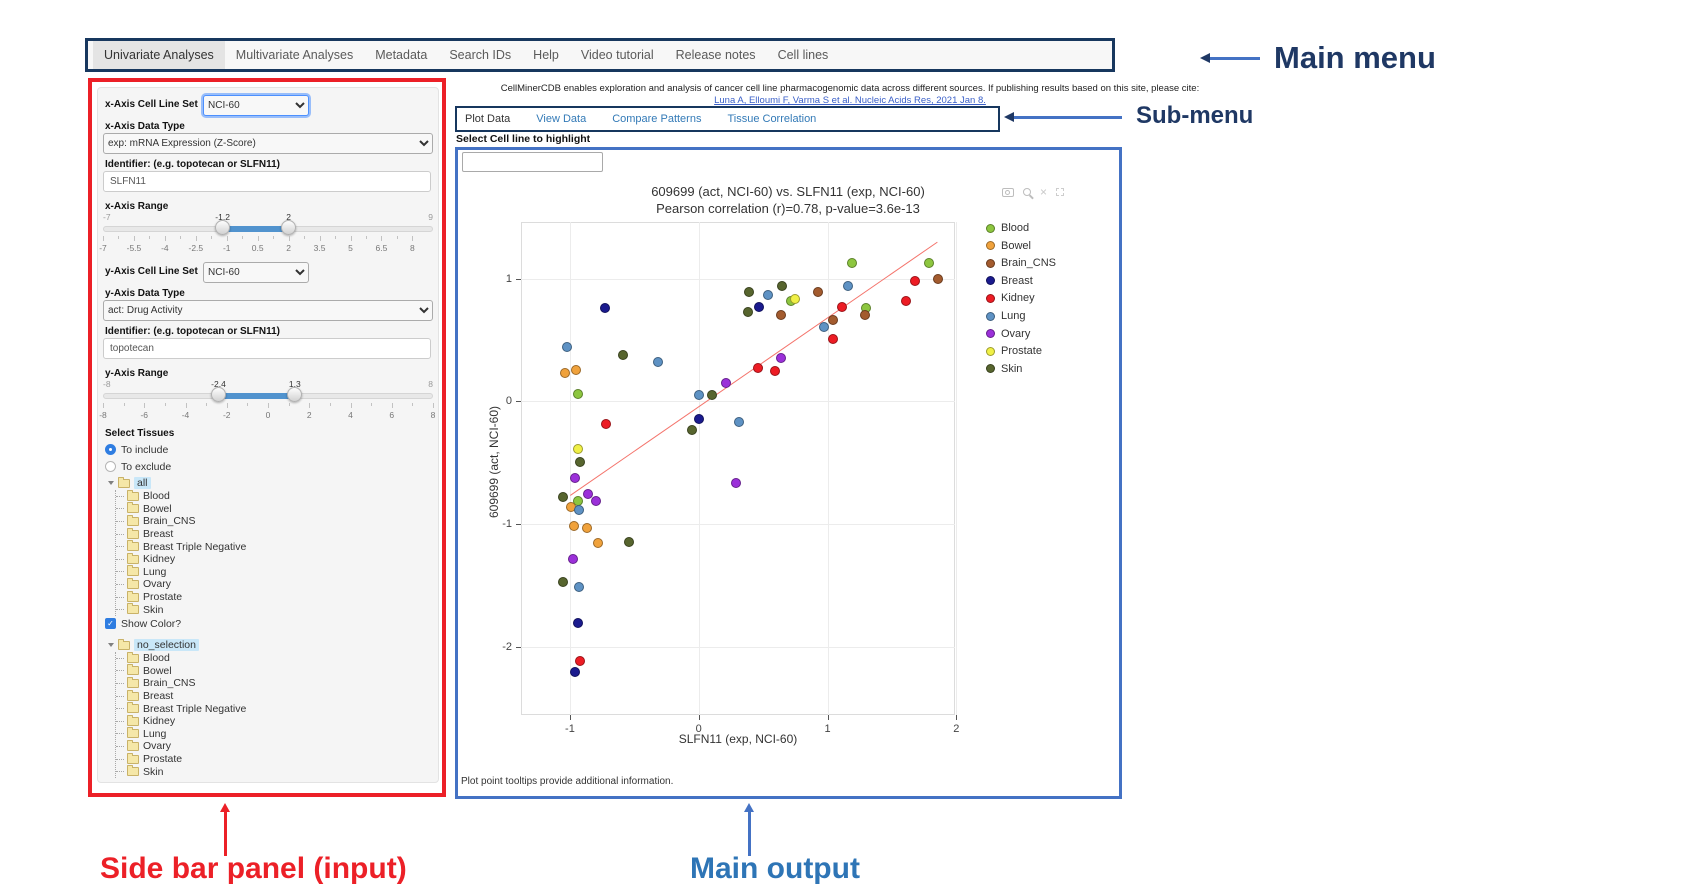 This screenshot has width=1685, height=896. Describe the element at coordinates (772, 119) in the screenshot. I see `tab-tissue-correlation: Tissue Correlation` at that location.